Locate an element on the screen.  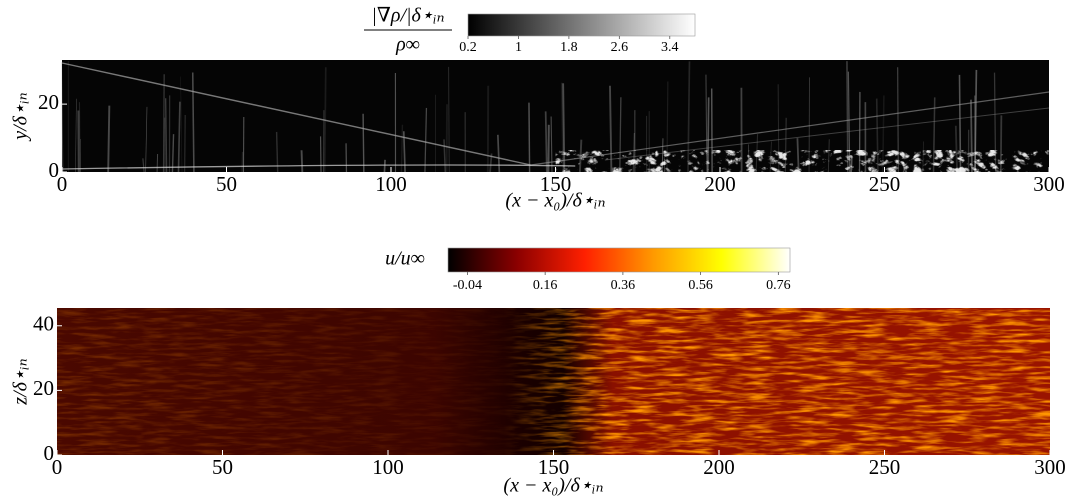
colorbar-tick-label: 0.2 is located at coordinates (468, 47).